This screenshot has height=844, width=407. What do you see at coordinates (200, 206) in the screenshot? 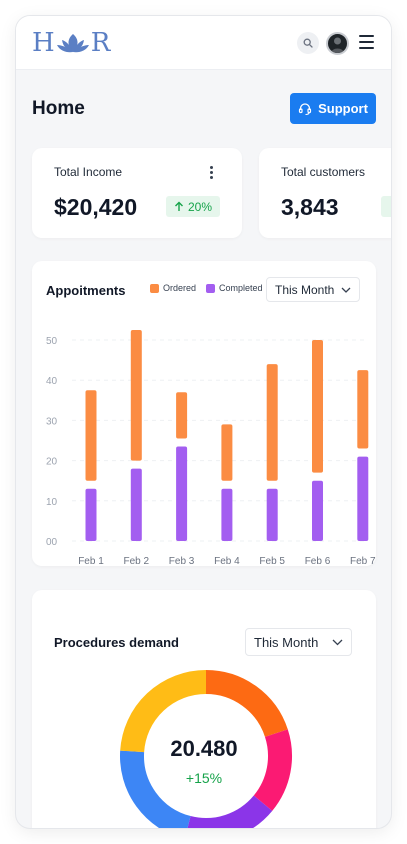
I see `income-trend-value: 20%` at bounding box center [200, 206].